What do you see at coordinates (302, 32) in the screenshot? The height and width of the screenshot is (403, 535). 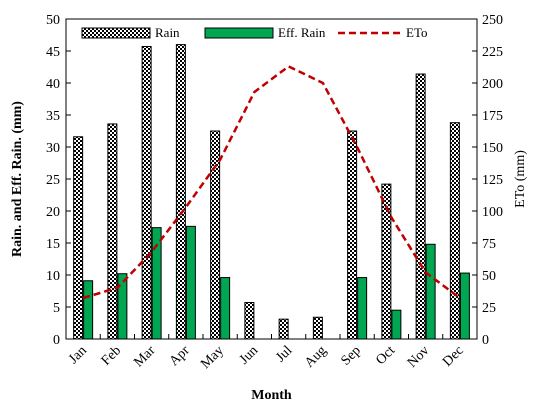 I see `legend-label-eff-rain: Eff. Rain` at bounding box center [302, 32].